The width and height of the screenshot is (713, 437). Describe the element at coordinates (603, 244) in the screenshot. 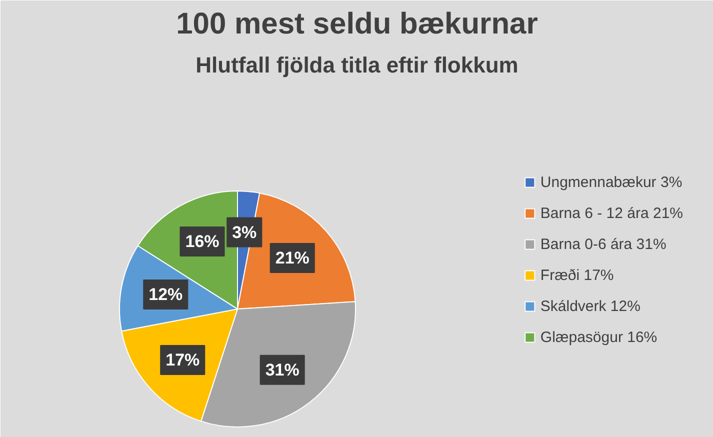

I see `legend-label: Barna 0-6 ára 31%` at that location.